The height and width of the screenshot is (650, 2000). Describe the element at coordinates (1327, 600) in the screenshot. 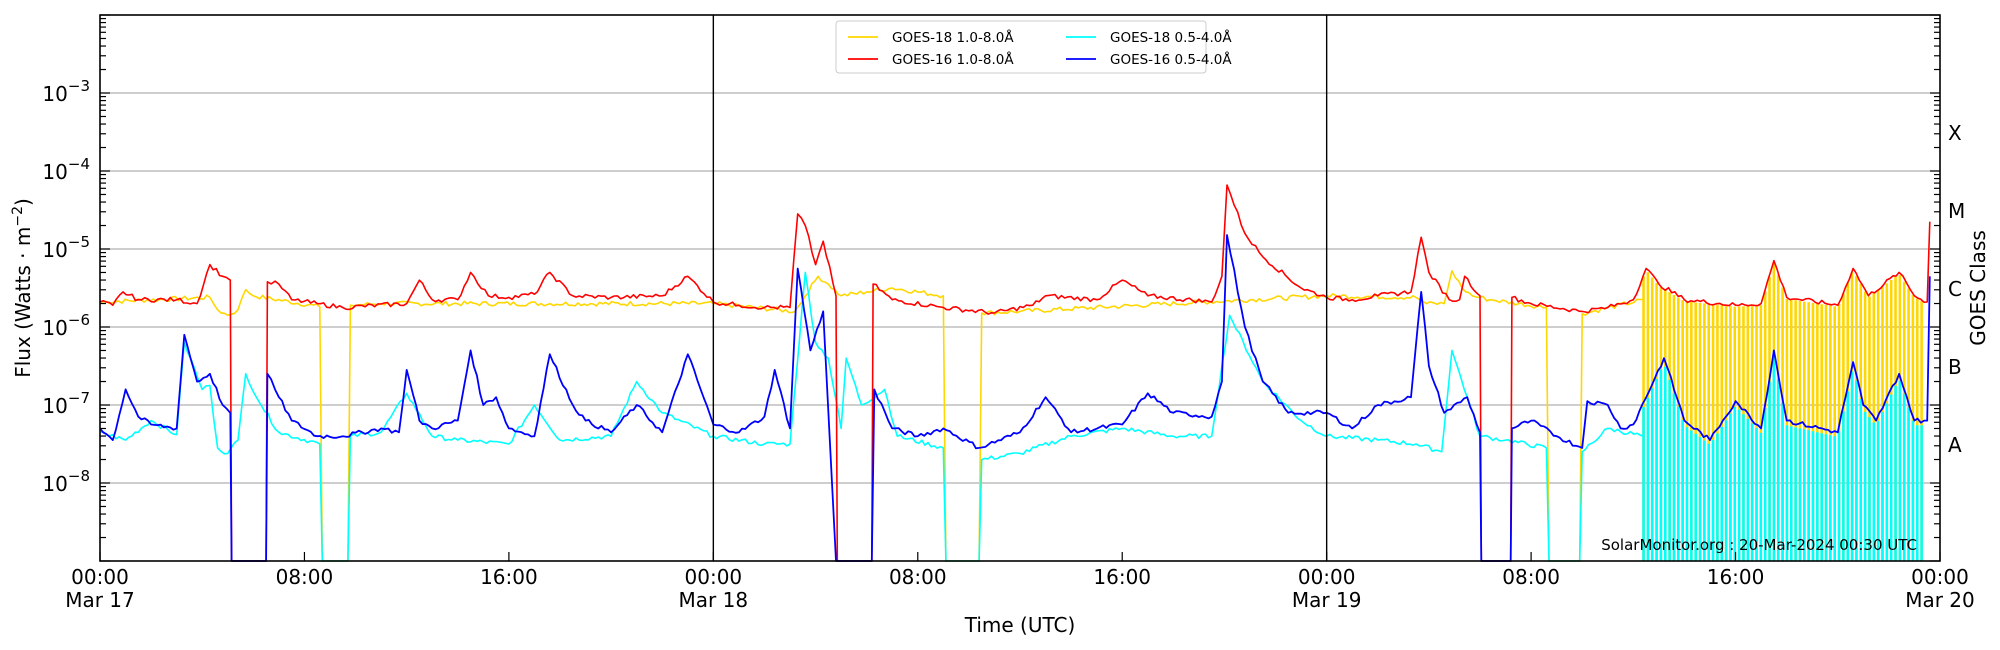

I see `x-tick-date: Mar 19` at that location.